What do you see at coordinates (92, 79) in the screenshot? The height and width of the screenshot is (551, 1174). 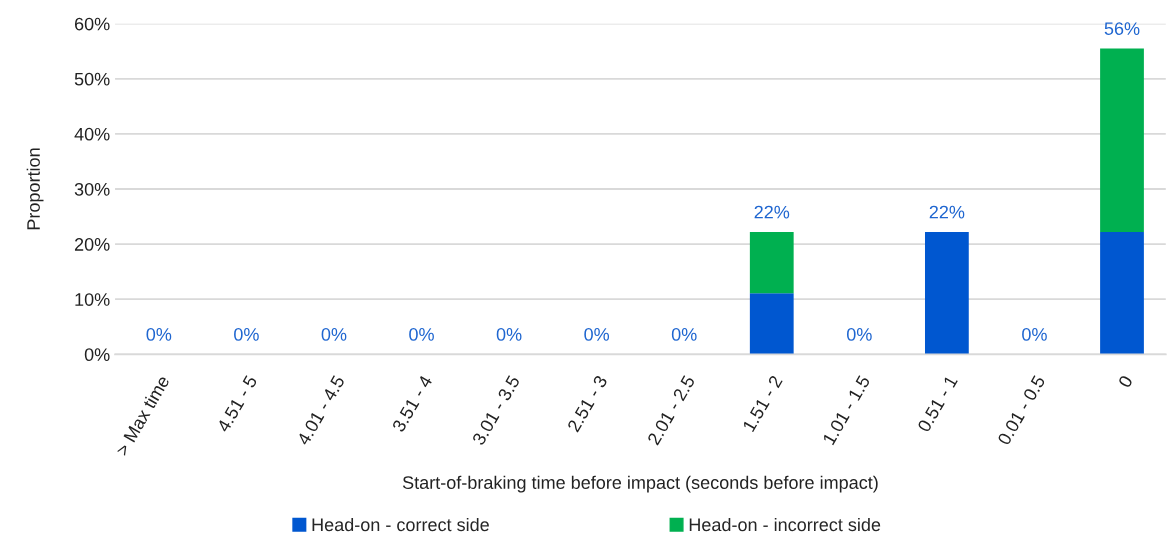 I see `y-tick-label: 50%` at bounding box center [92, 79].